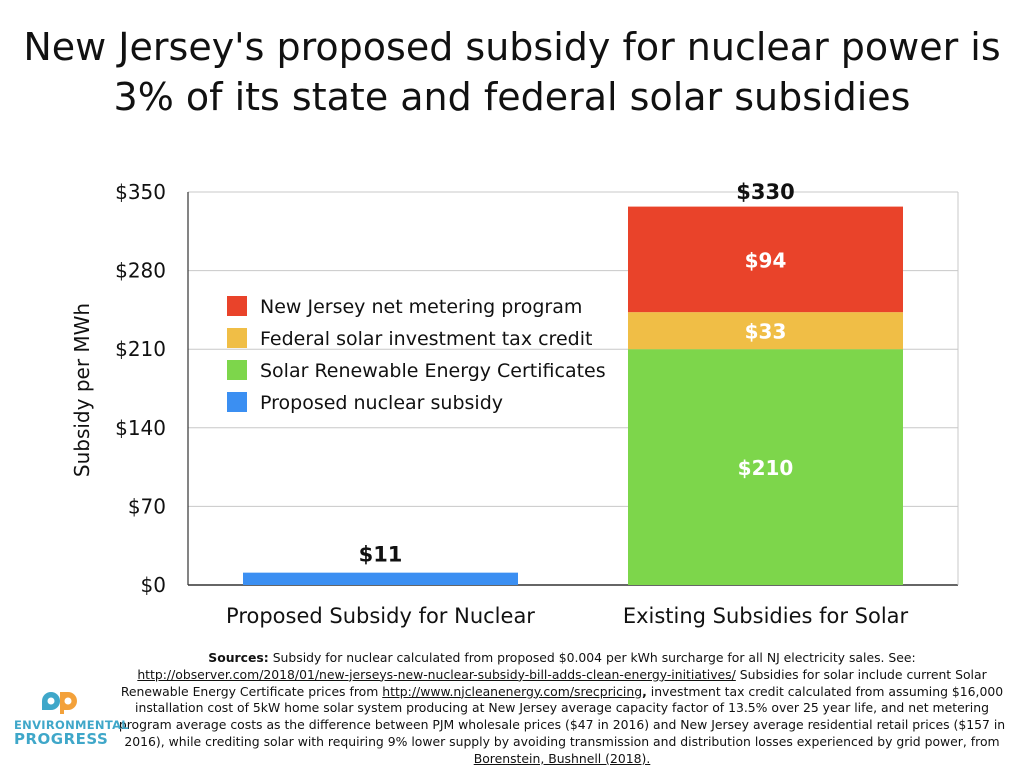 This screenshot has width=1024, height=768. I want to click on logo-wordmark: ENVIRONMENTAL PROGRESS, so click(71, 733).